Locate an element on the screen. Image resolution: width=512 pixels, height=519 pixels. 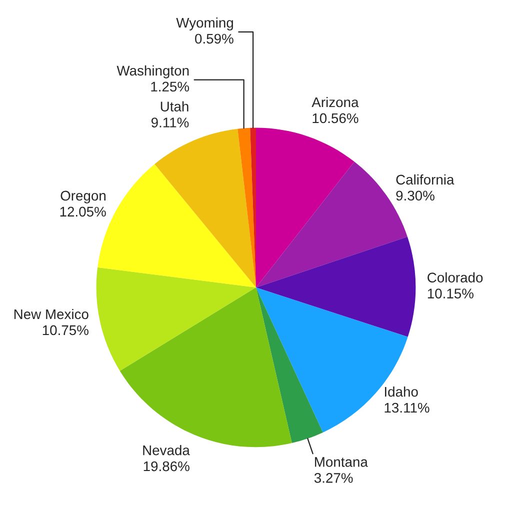
data-label: 0.59% is located at coordinates (214, 39).